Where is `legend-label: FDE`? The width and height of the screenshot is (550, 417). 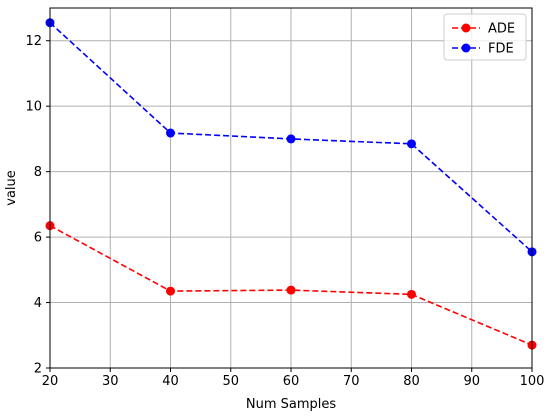 legend-label: FDE is located at coordinates (501, 49).